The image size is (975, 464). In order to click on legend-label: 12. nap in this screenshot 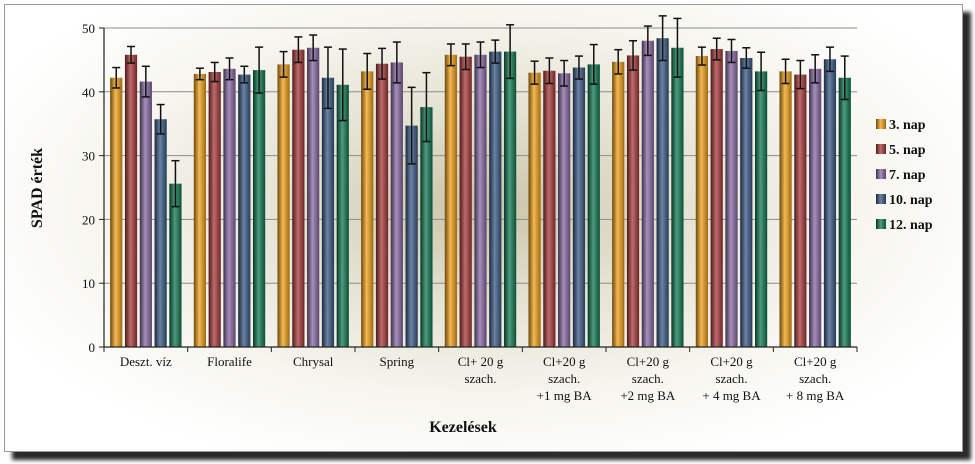, I will do `click(911, 225)`.